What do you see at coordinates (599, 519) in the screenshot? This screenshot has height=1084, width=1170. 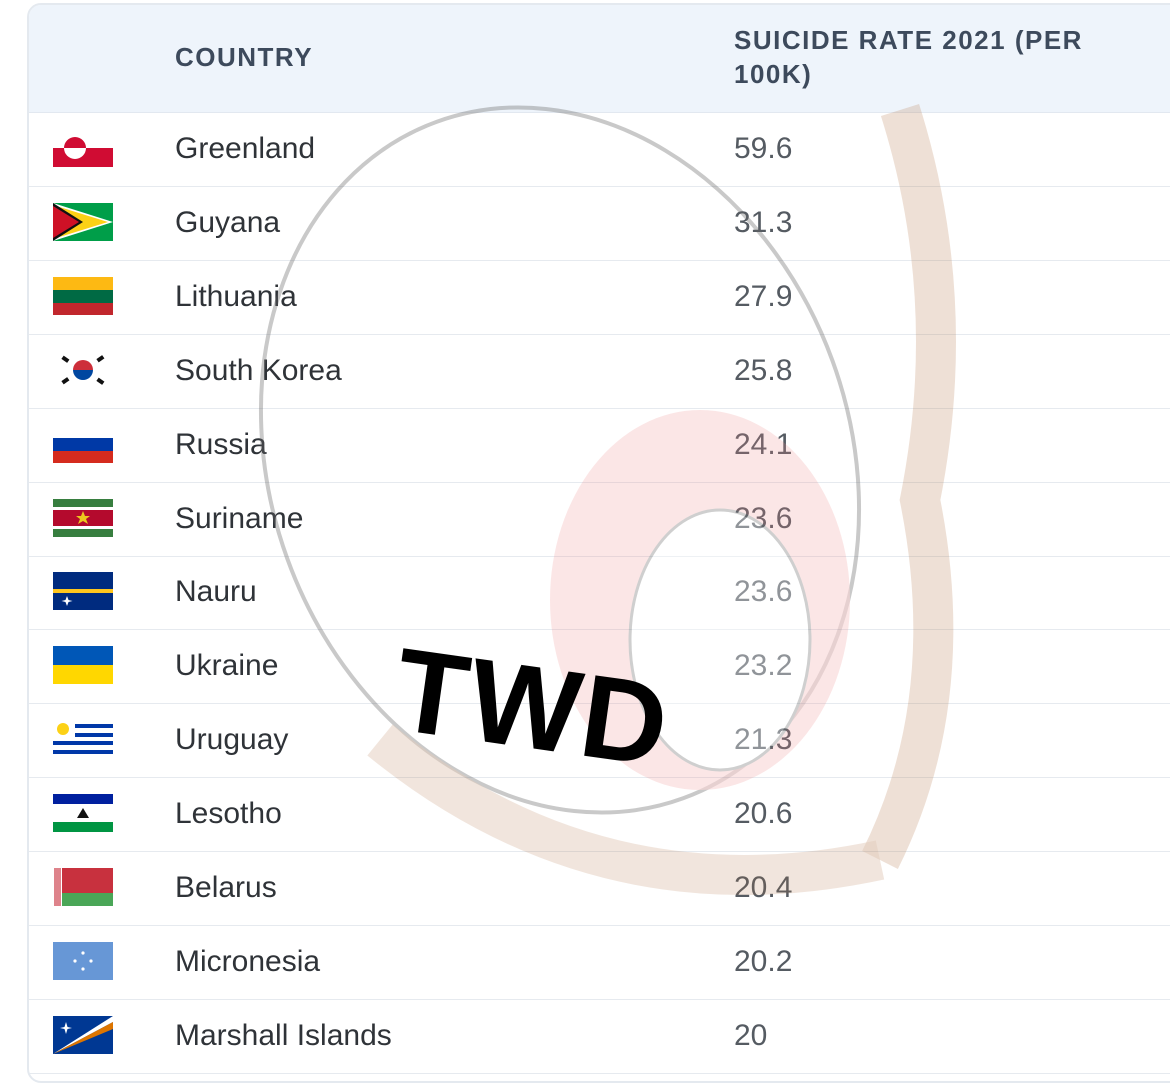 I see `table-row: Suriname 23.6` at bounding box center [599, 519].